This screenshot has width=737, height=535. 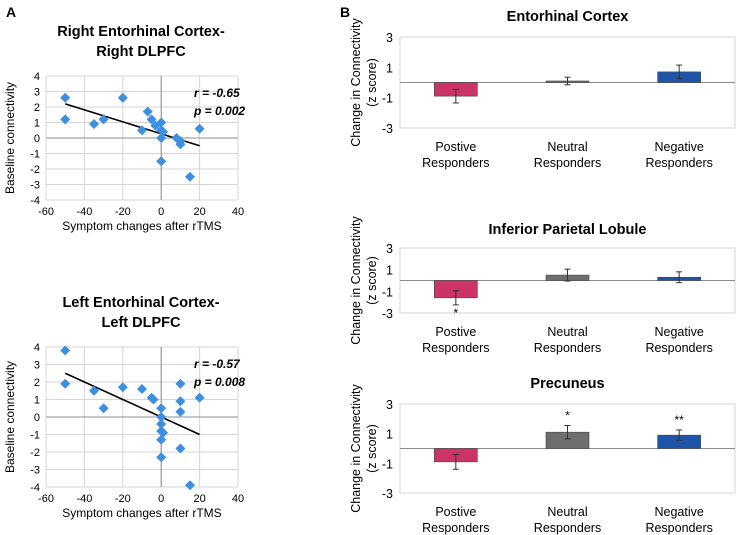 What do you see at coordinates (84, 499) in the screenshot?
I see `x-tick-label: -40` at bounding box center [84, 499].